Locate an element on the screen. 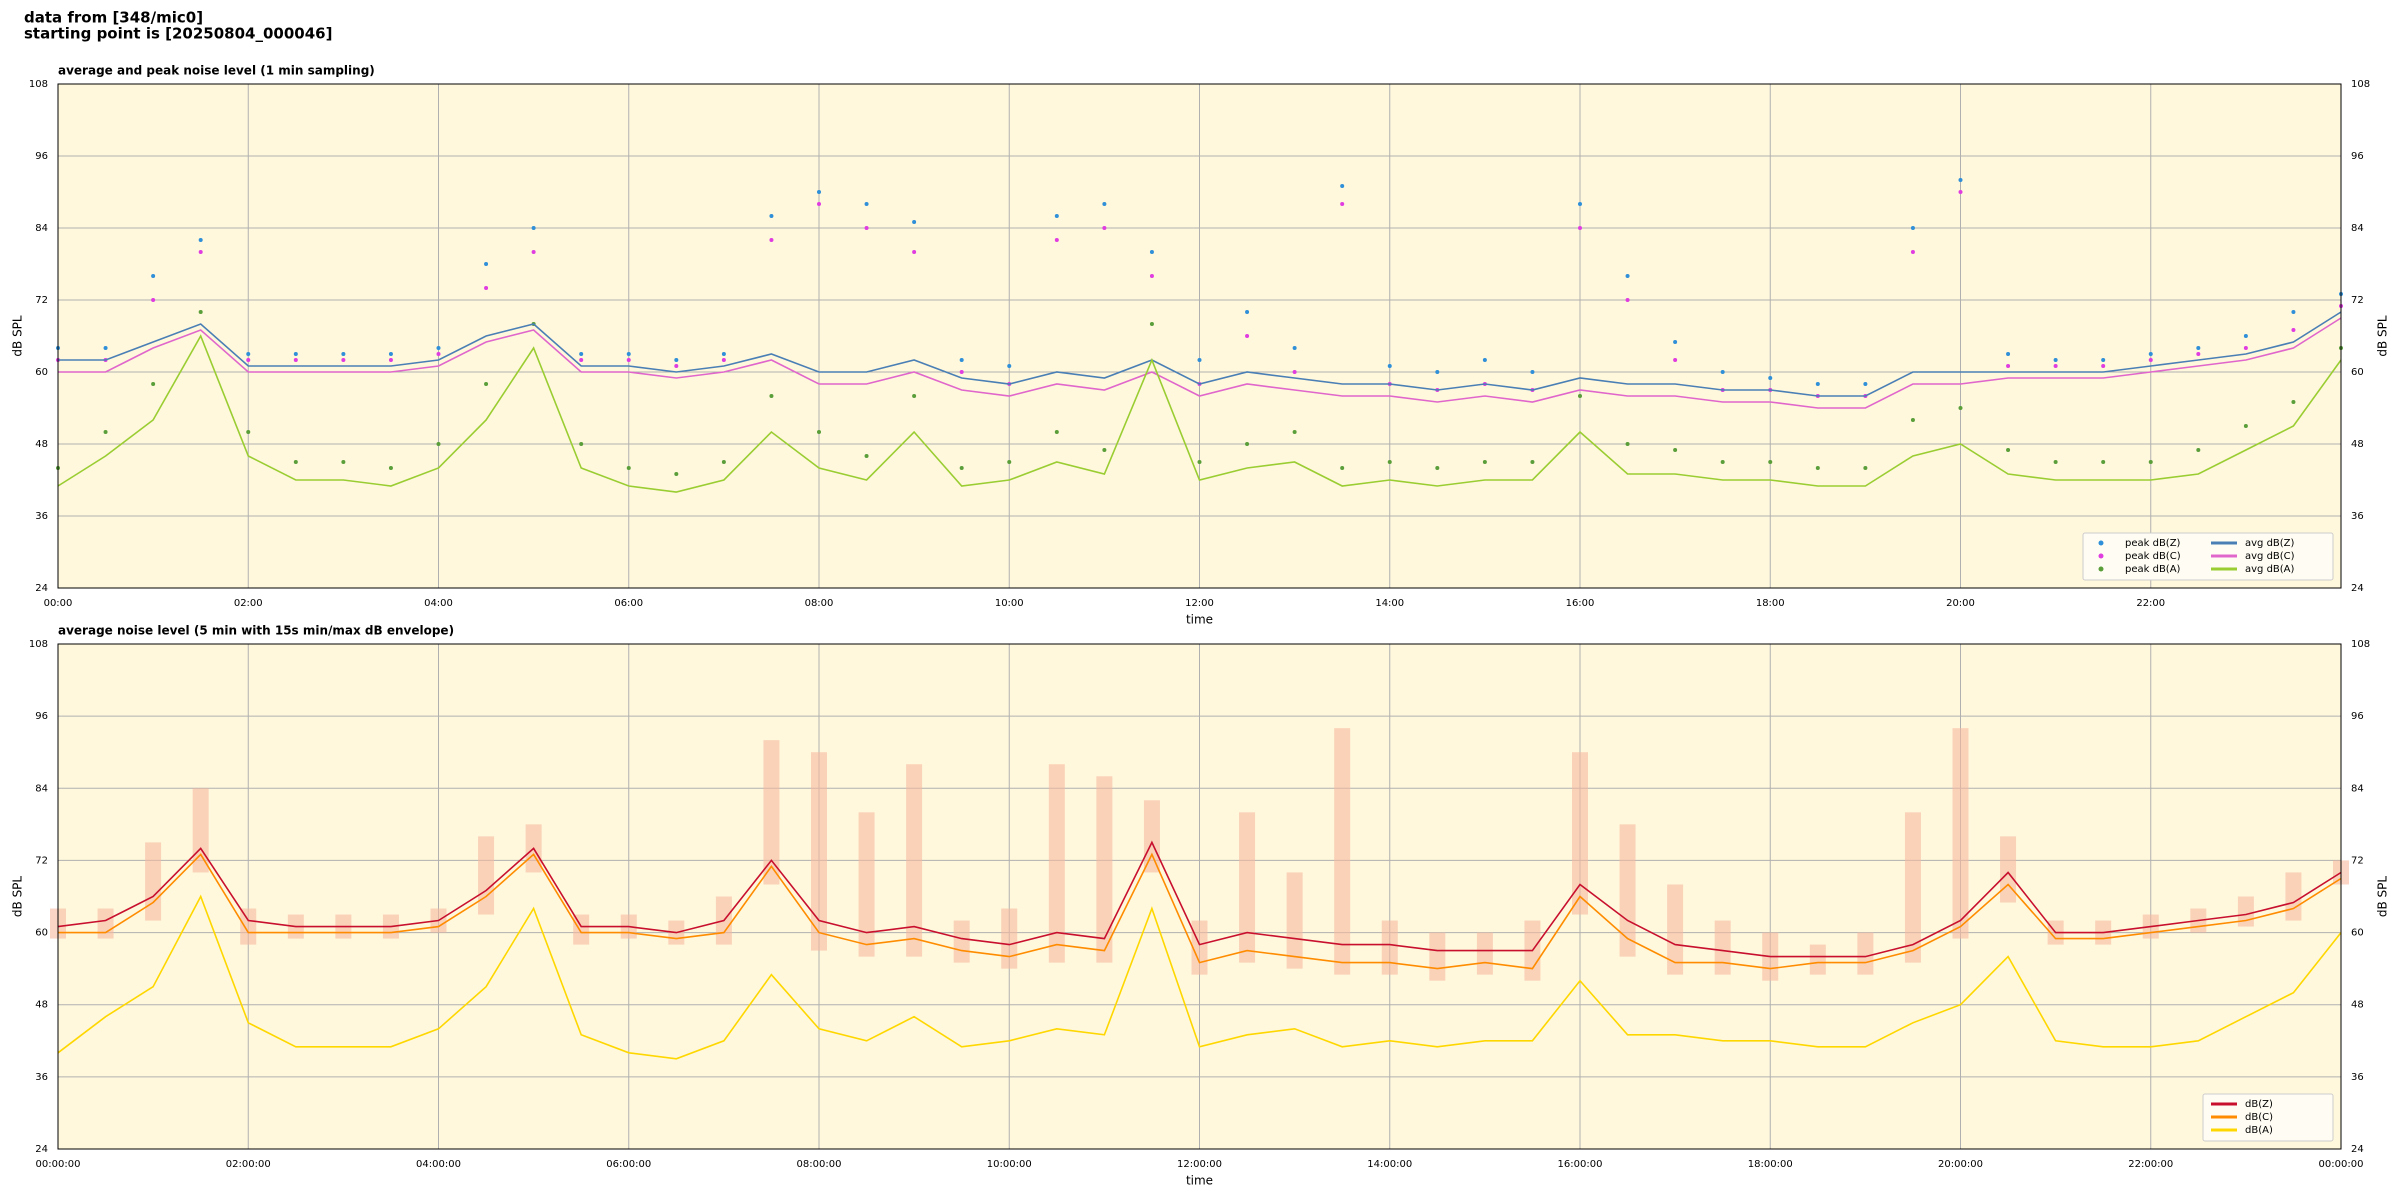  x-tick-label: 12:00 is located at coordinates (1199, 603).